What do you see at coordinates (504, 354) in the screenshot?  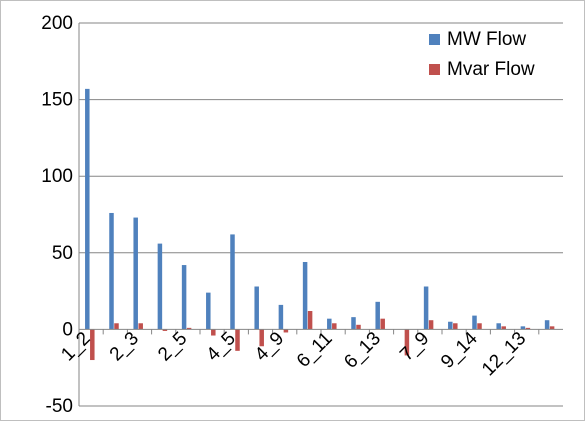 I see `x-tick-label: 12_13` at bounding box center [504, 354].